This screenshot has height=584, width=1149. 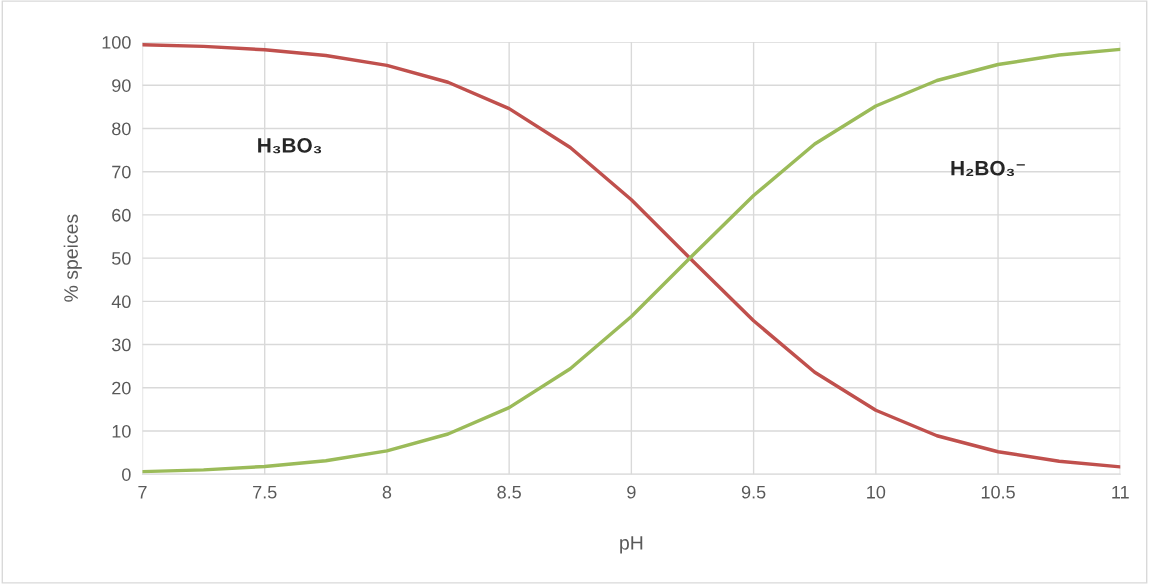 I want to click on y-tick-label: 60, so click(x=121, y=215).